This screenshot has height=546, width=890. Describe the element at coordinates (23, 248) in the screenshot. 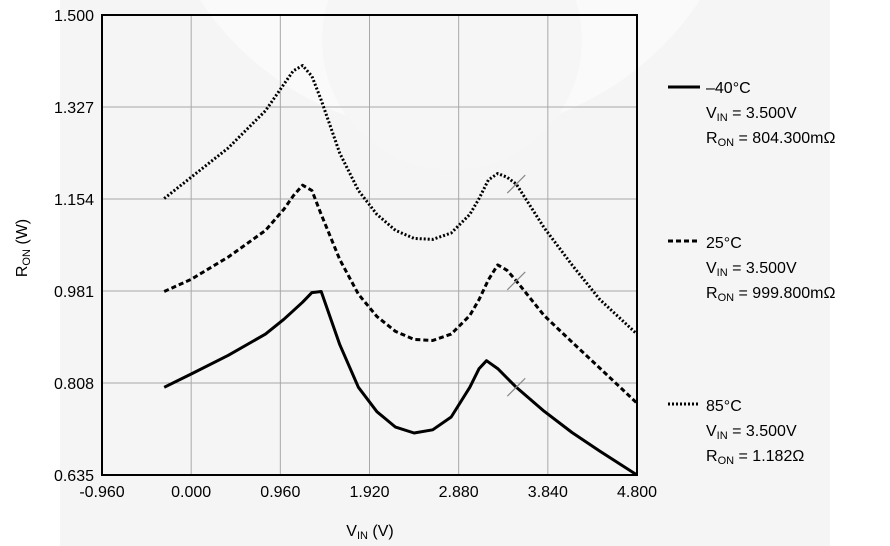

I see `y-axis-title: RON (W)` at that location.